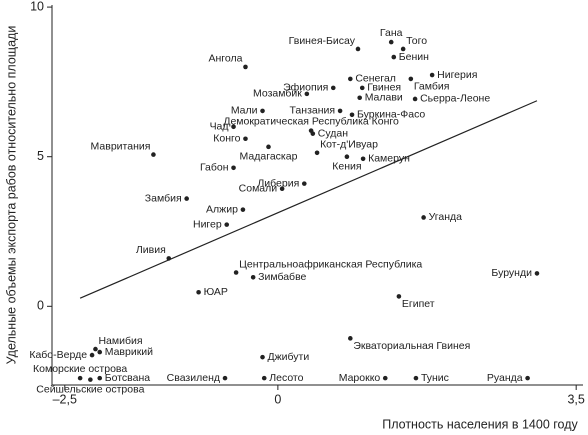 This screenshot has width=588, height=435. What do you see at coordinates (312, 111) in the screenshot?
I see `point-label: Танзания` at bounding box center [312, 111].